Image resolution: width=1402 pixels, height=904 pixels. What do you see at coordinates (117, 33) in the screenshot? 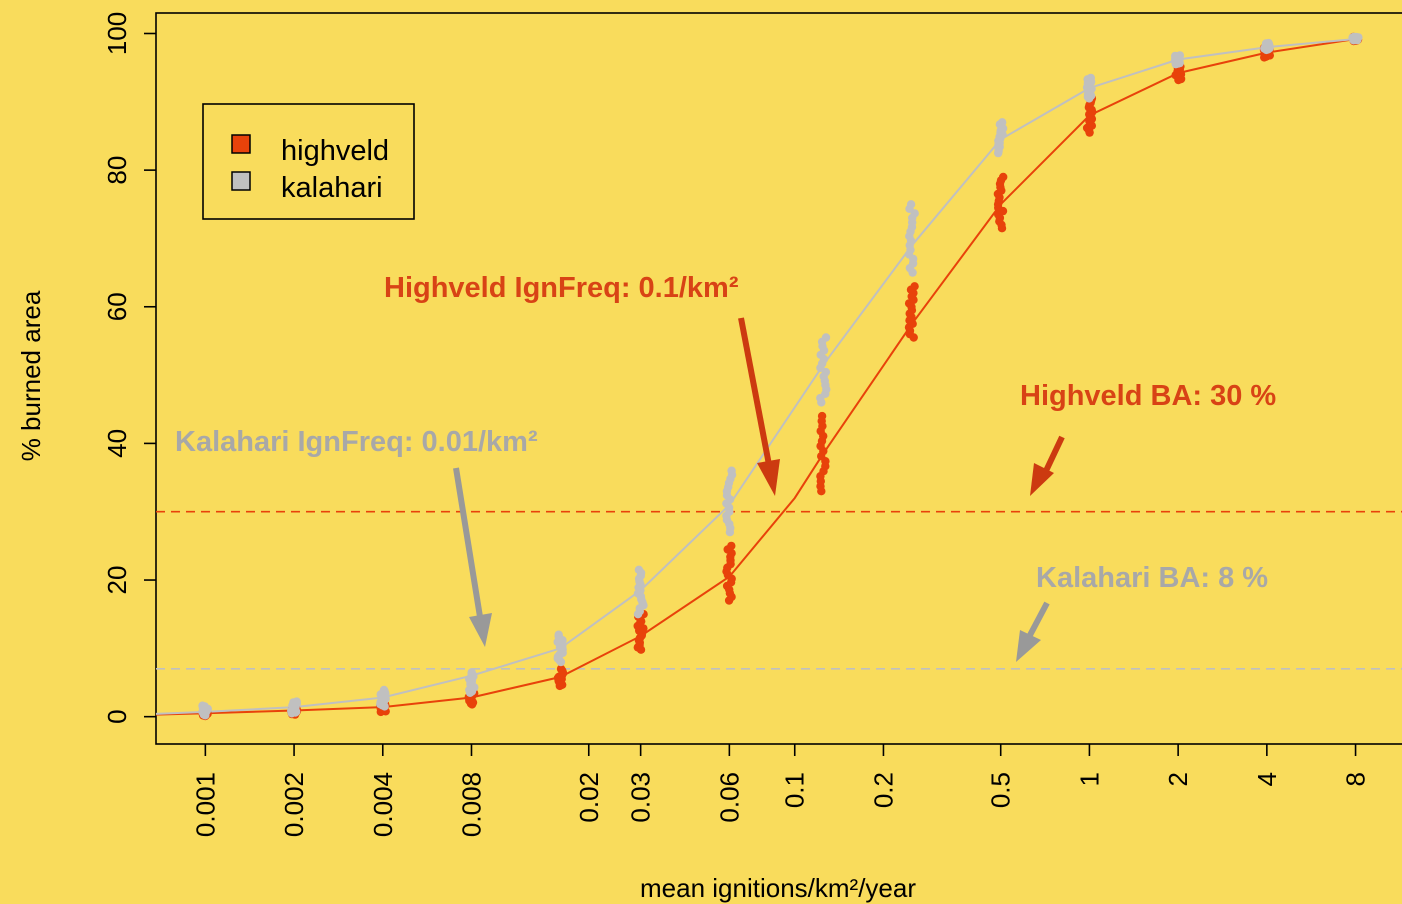
I see `y-tick-label-5: 100` at bounding box center [117, 33].